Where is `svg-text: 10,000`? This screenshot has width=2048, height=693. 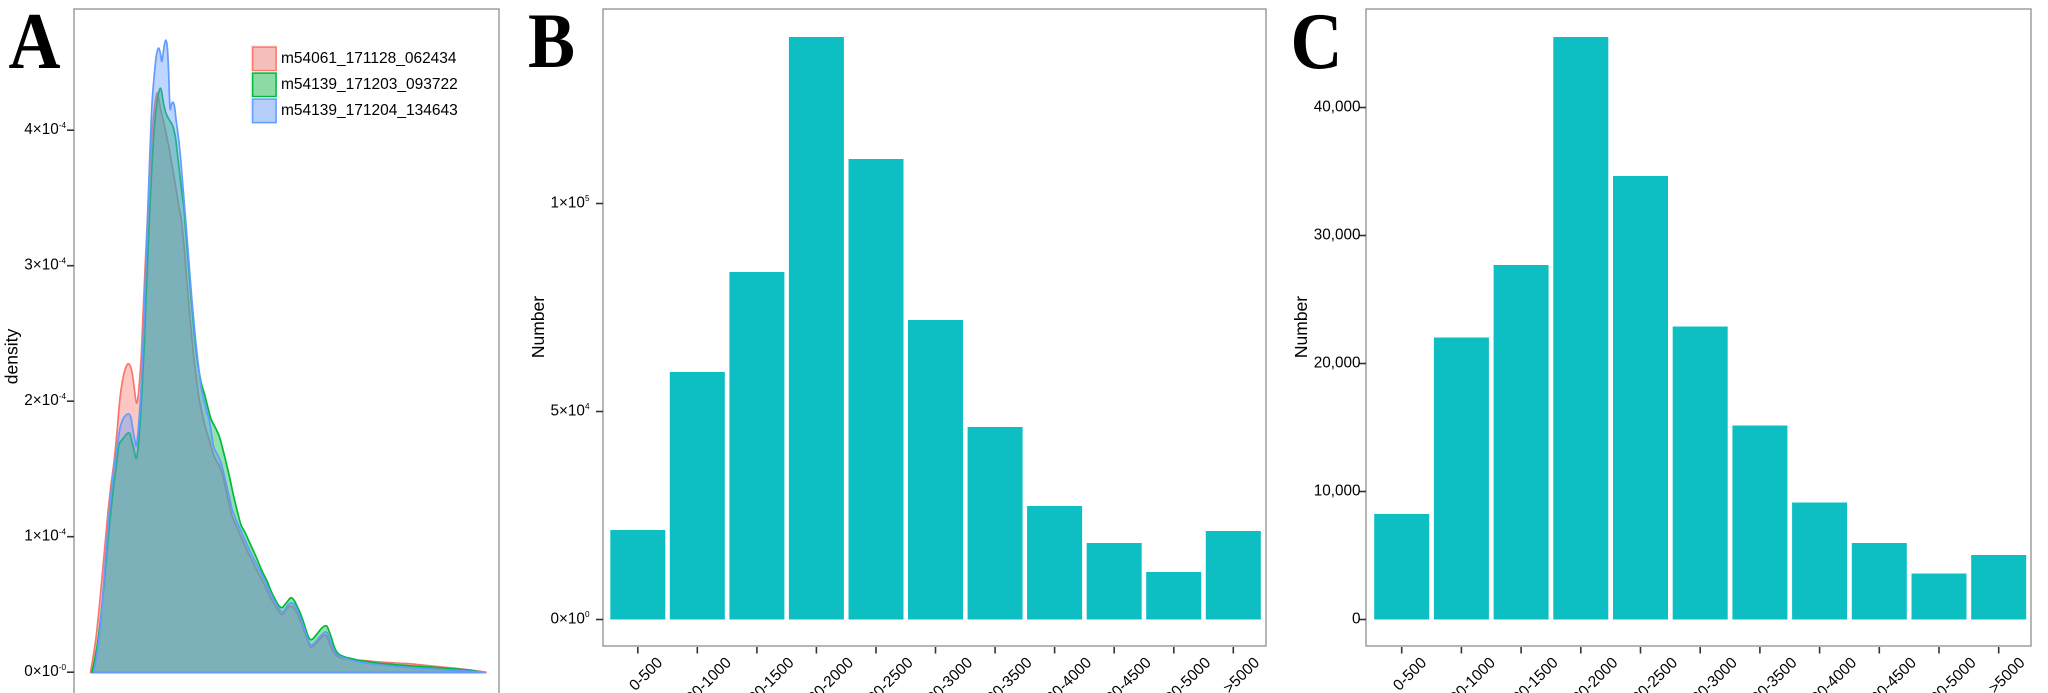
svg-text: 10,000 is located at coordinates (1337, 490).